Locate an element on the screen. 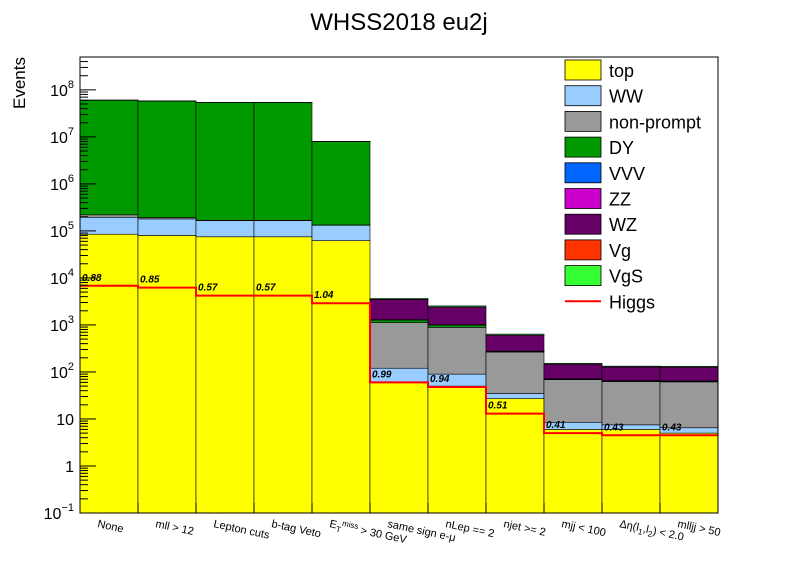 This screenshot has width=798, height=571. chart-title: WHSS2018 eu2j is located at coordinates (398, 22).